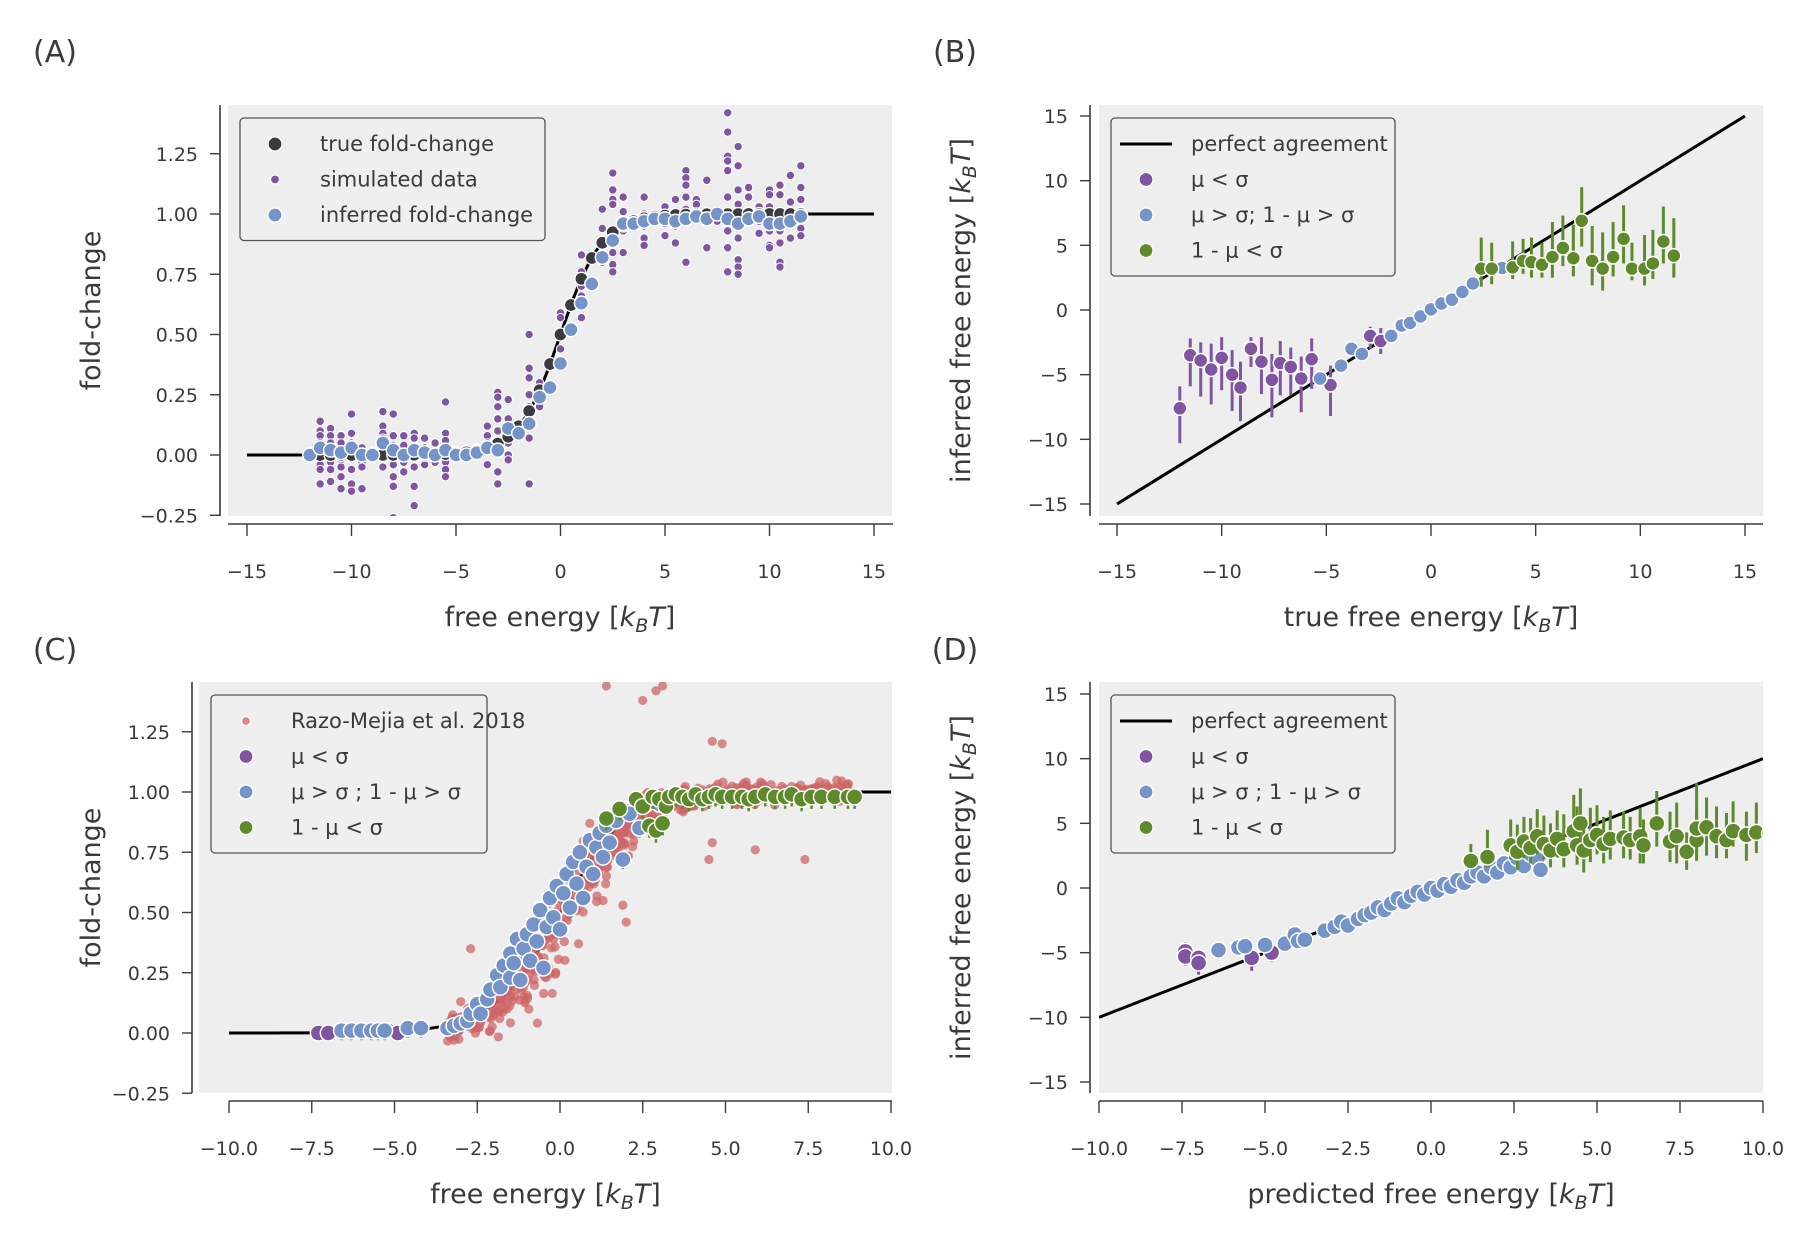  I want to click on x-tick-label: −7.5, so click(1182, 1149).